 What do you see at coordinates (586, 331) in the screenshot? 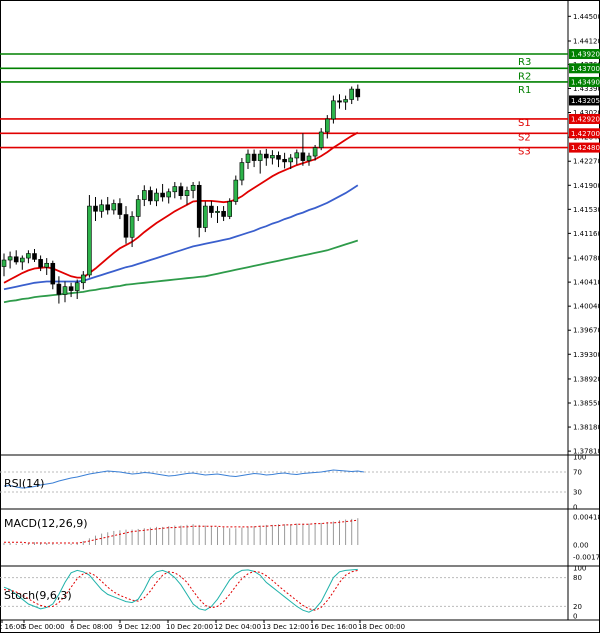
I see `price-tick-label: 1.39670` at bounding box center [586, 331].